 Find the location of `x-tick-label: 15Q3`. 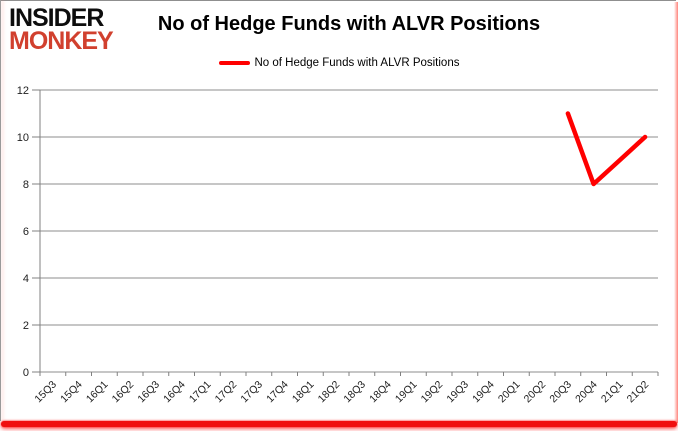

x-tick-label: 15Q3 is located at coordinates (45, 392).